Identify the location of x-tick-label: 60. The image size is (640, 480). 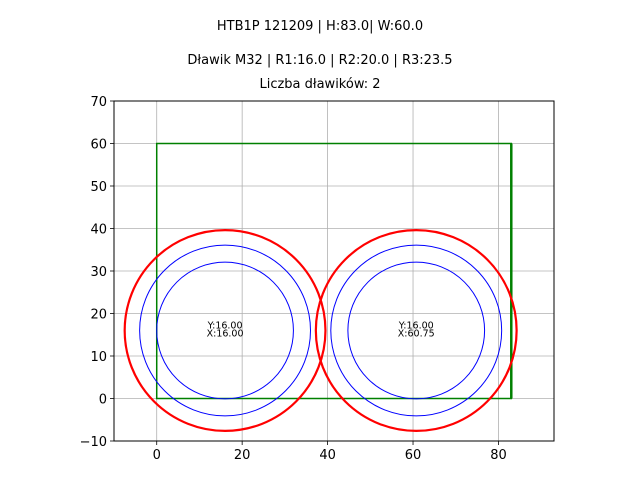
(413, 455).